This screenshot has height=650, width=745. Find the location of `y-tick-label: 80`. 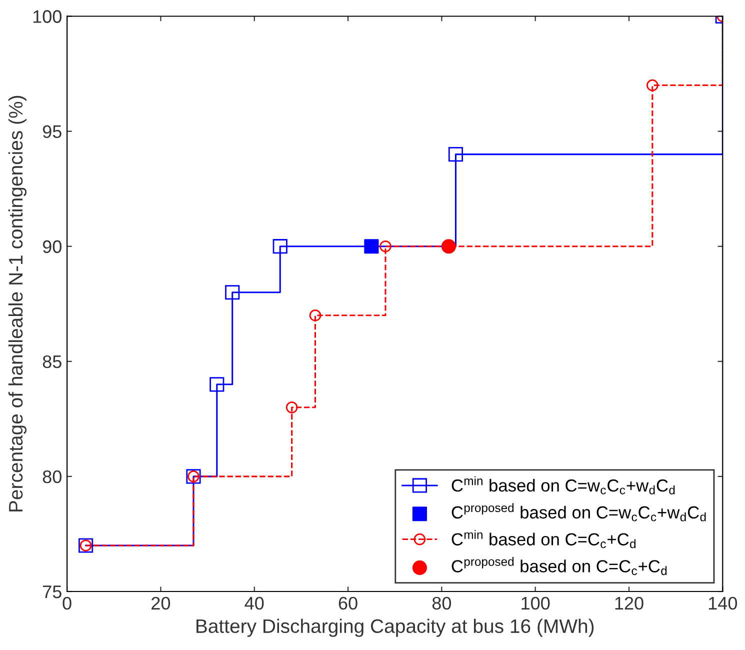

y-tick-label: 80 is located at coordinates (52, 477).